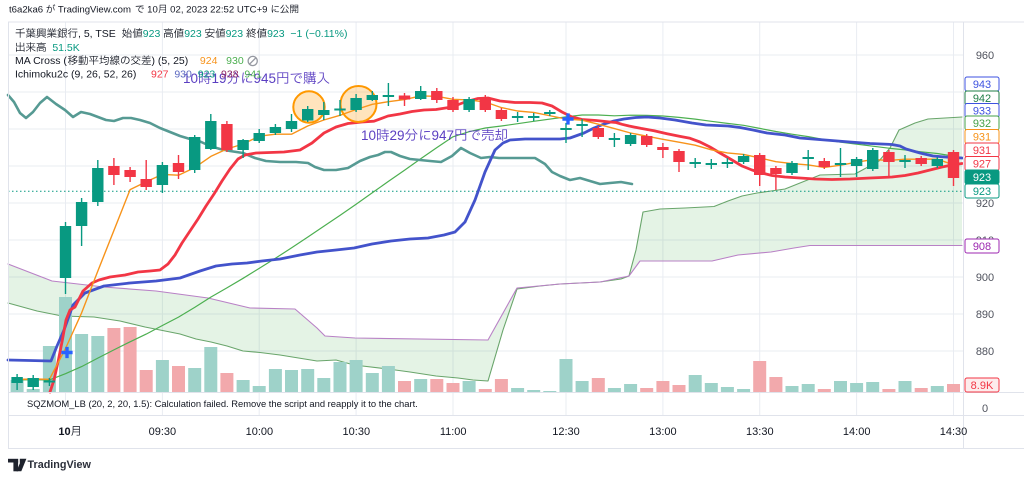 This screenshot has width=1024, height=478. What do you see at coordinates (663, 432) in the screenshot?
I see `svg-text: 13:00` at bounding box center [663, 432].